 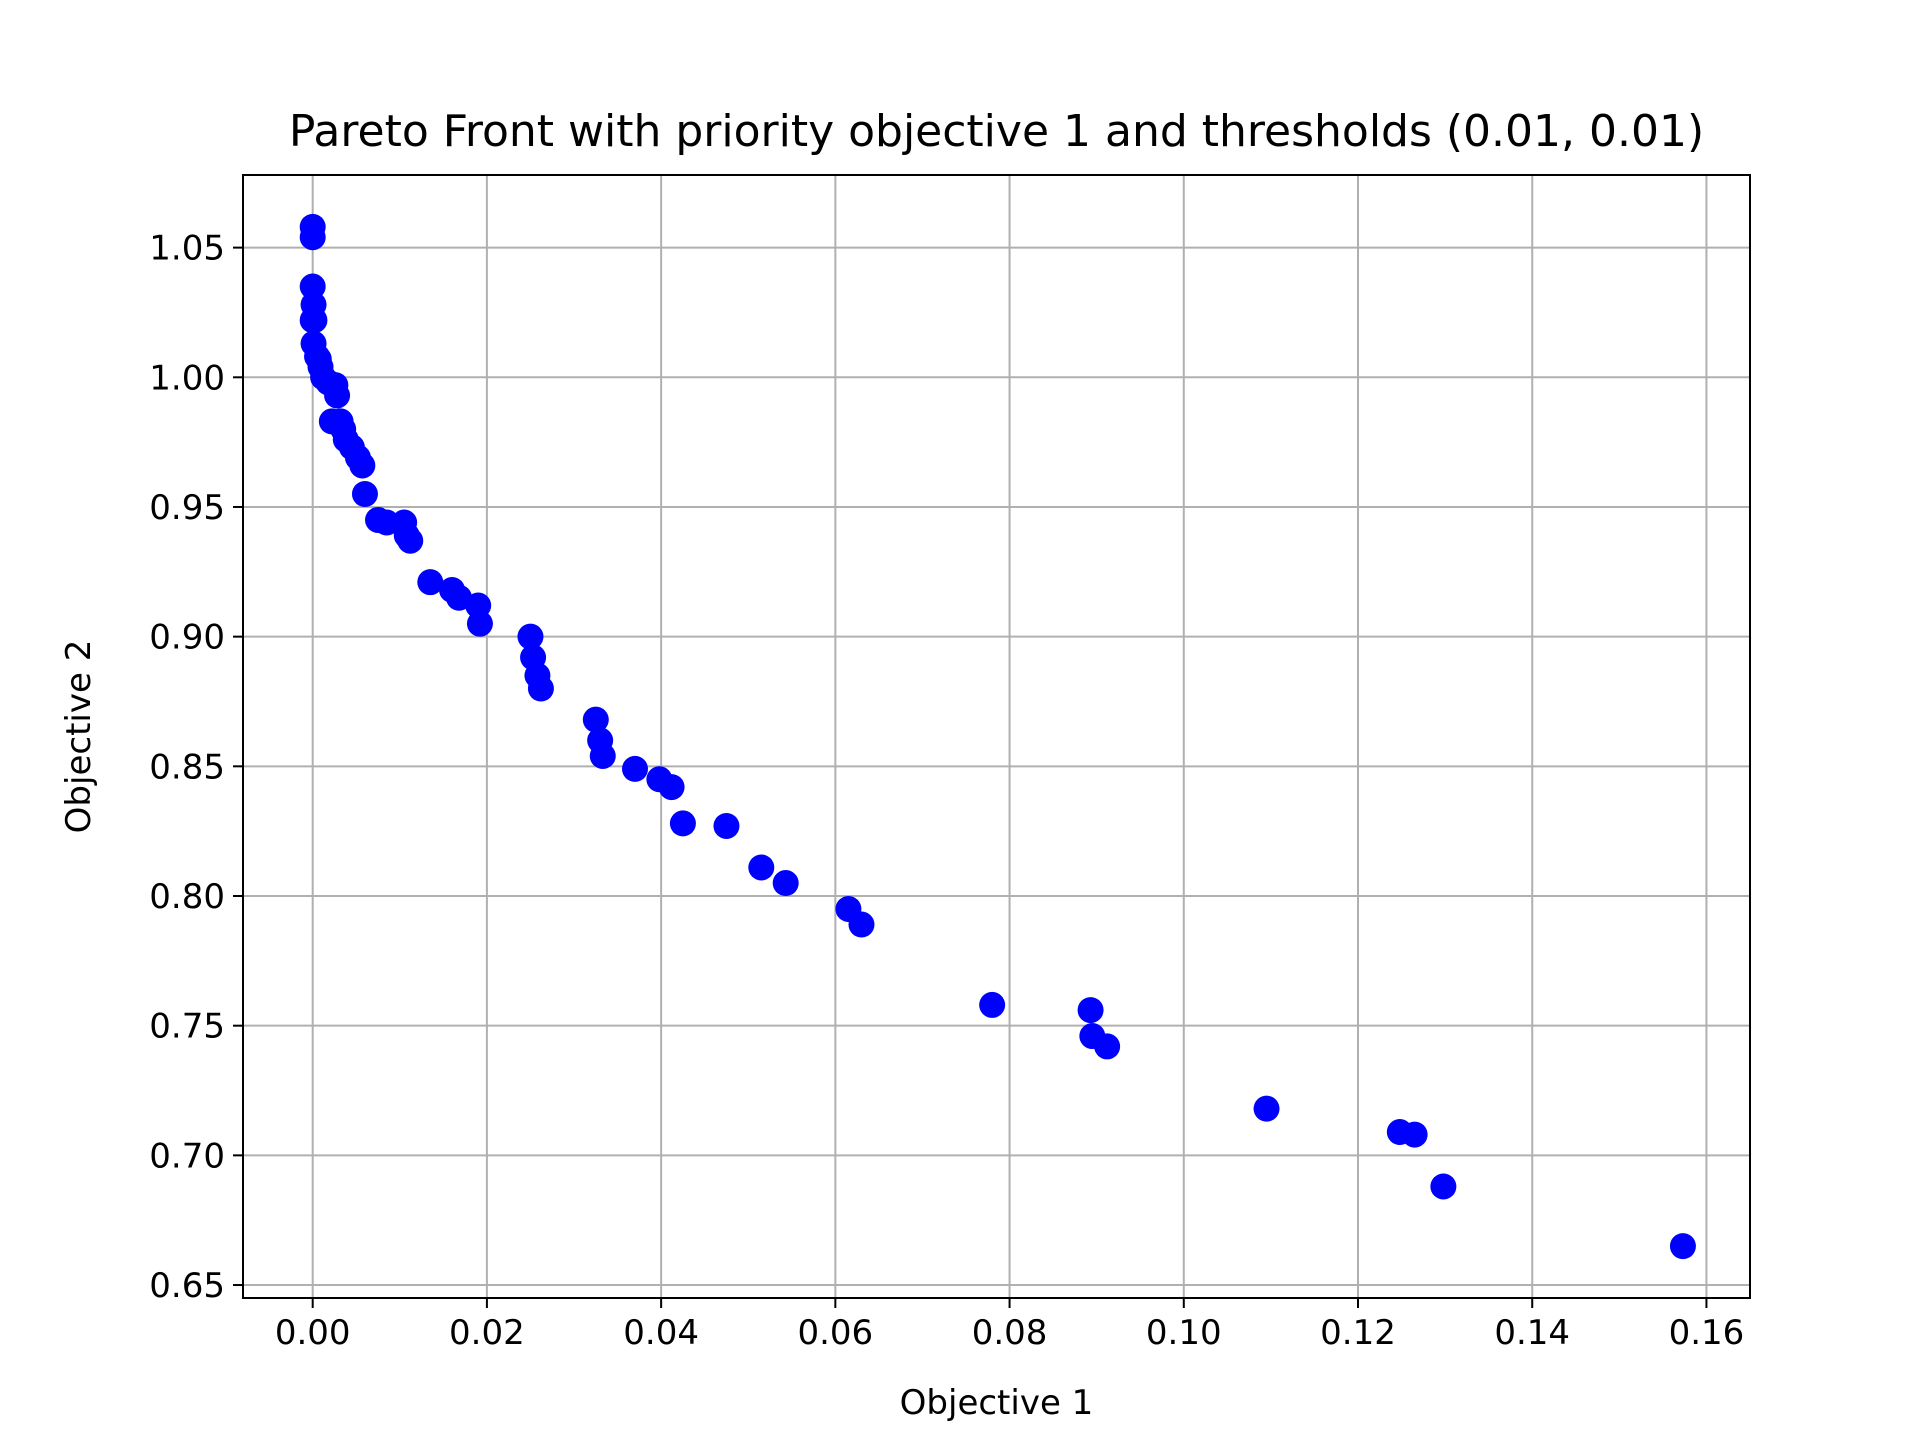 What do you see at coordinates (187, 249) in the screenshot?
I see `y-tick-label: 1.05` at bounding box center [187, 249].